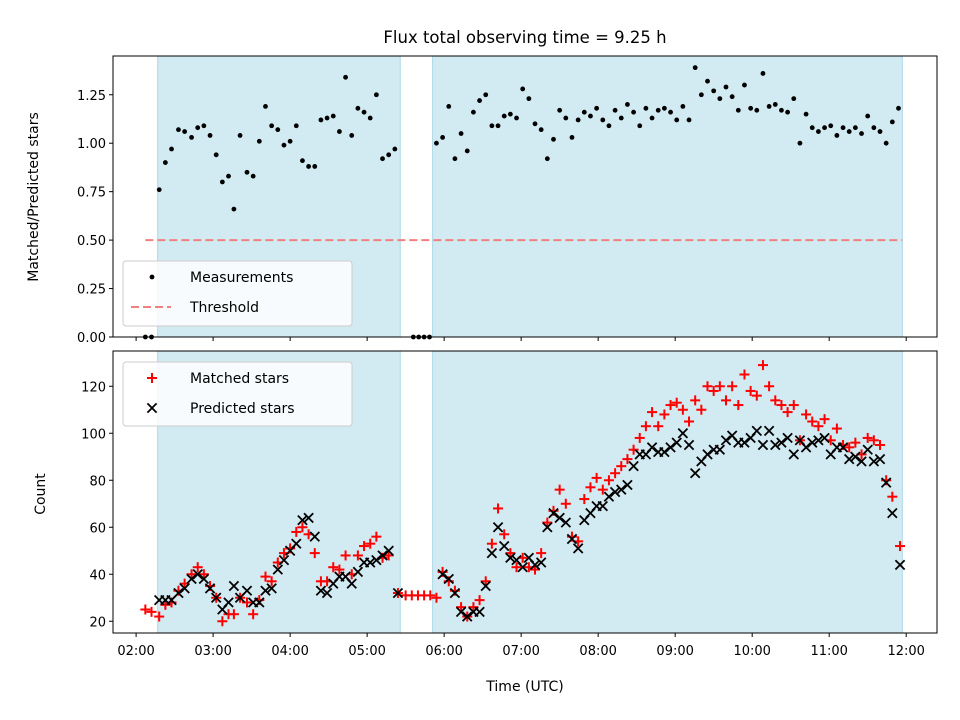 Image resolution: width=960 pixels, height=720 pixels. Describe the element at coordinates (152, 408) in the screenshot. I see `legend-symbol` at that location.